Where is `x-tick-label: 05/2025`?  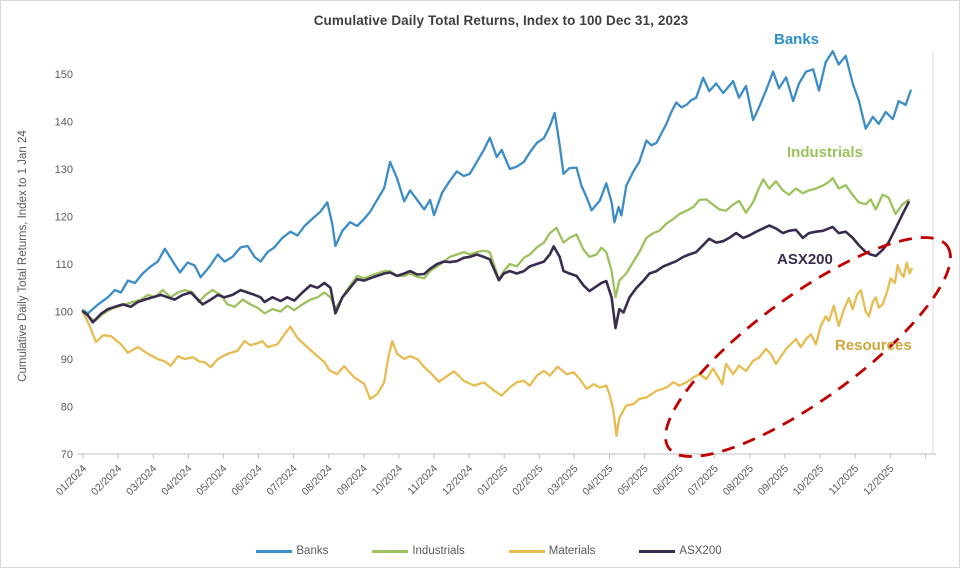
x-tick-label: 05/2025 is located at coordinates (632, 480).